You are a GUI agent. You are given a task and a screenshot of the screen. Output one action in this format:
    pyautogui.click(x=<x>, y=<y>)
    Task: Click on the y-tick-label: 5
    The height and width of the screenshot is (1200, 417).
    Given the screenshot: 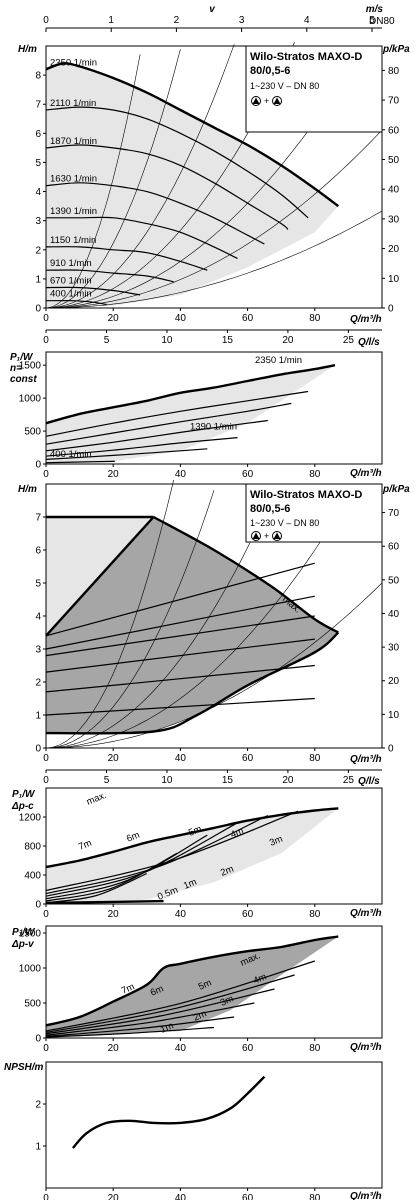 What is the action you would take?
    pyautogui.click(x=38, y=584)
    